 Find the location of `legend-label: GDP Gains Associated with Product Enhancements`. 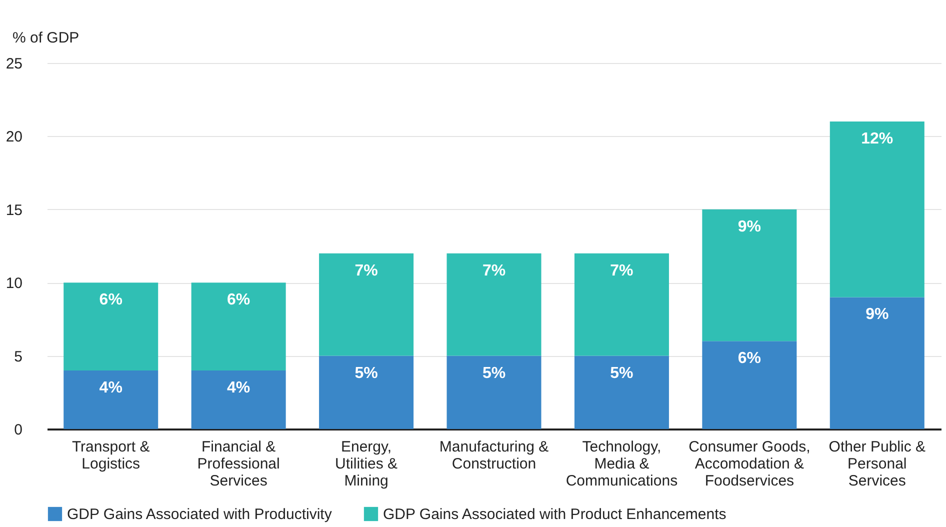

legend-label: GDP Gains Associated with Product Enhancements is located at coordinates (554, 514).